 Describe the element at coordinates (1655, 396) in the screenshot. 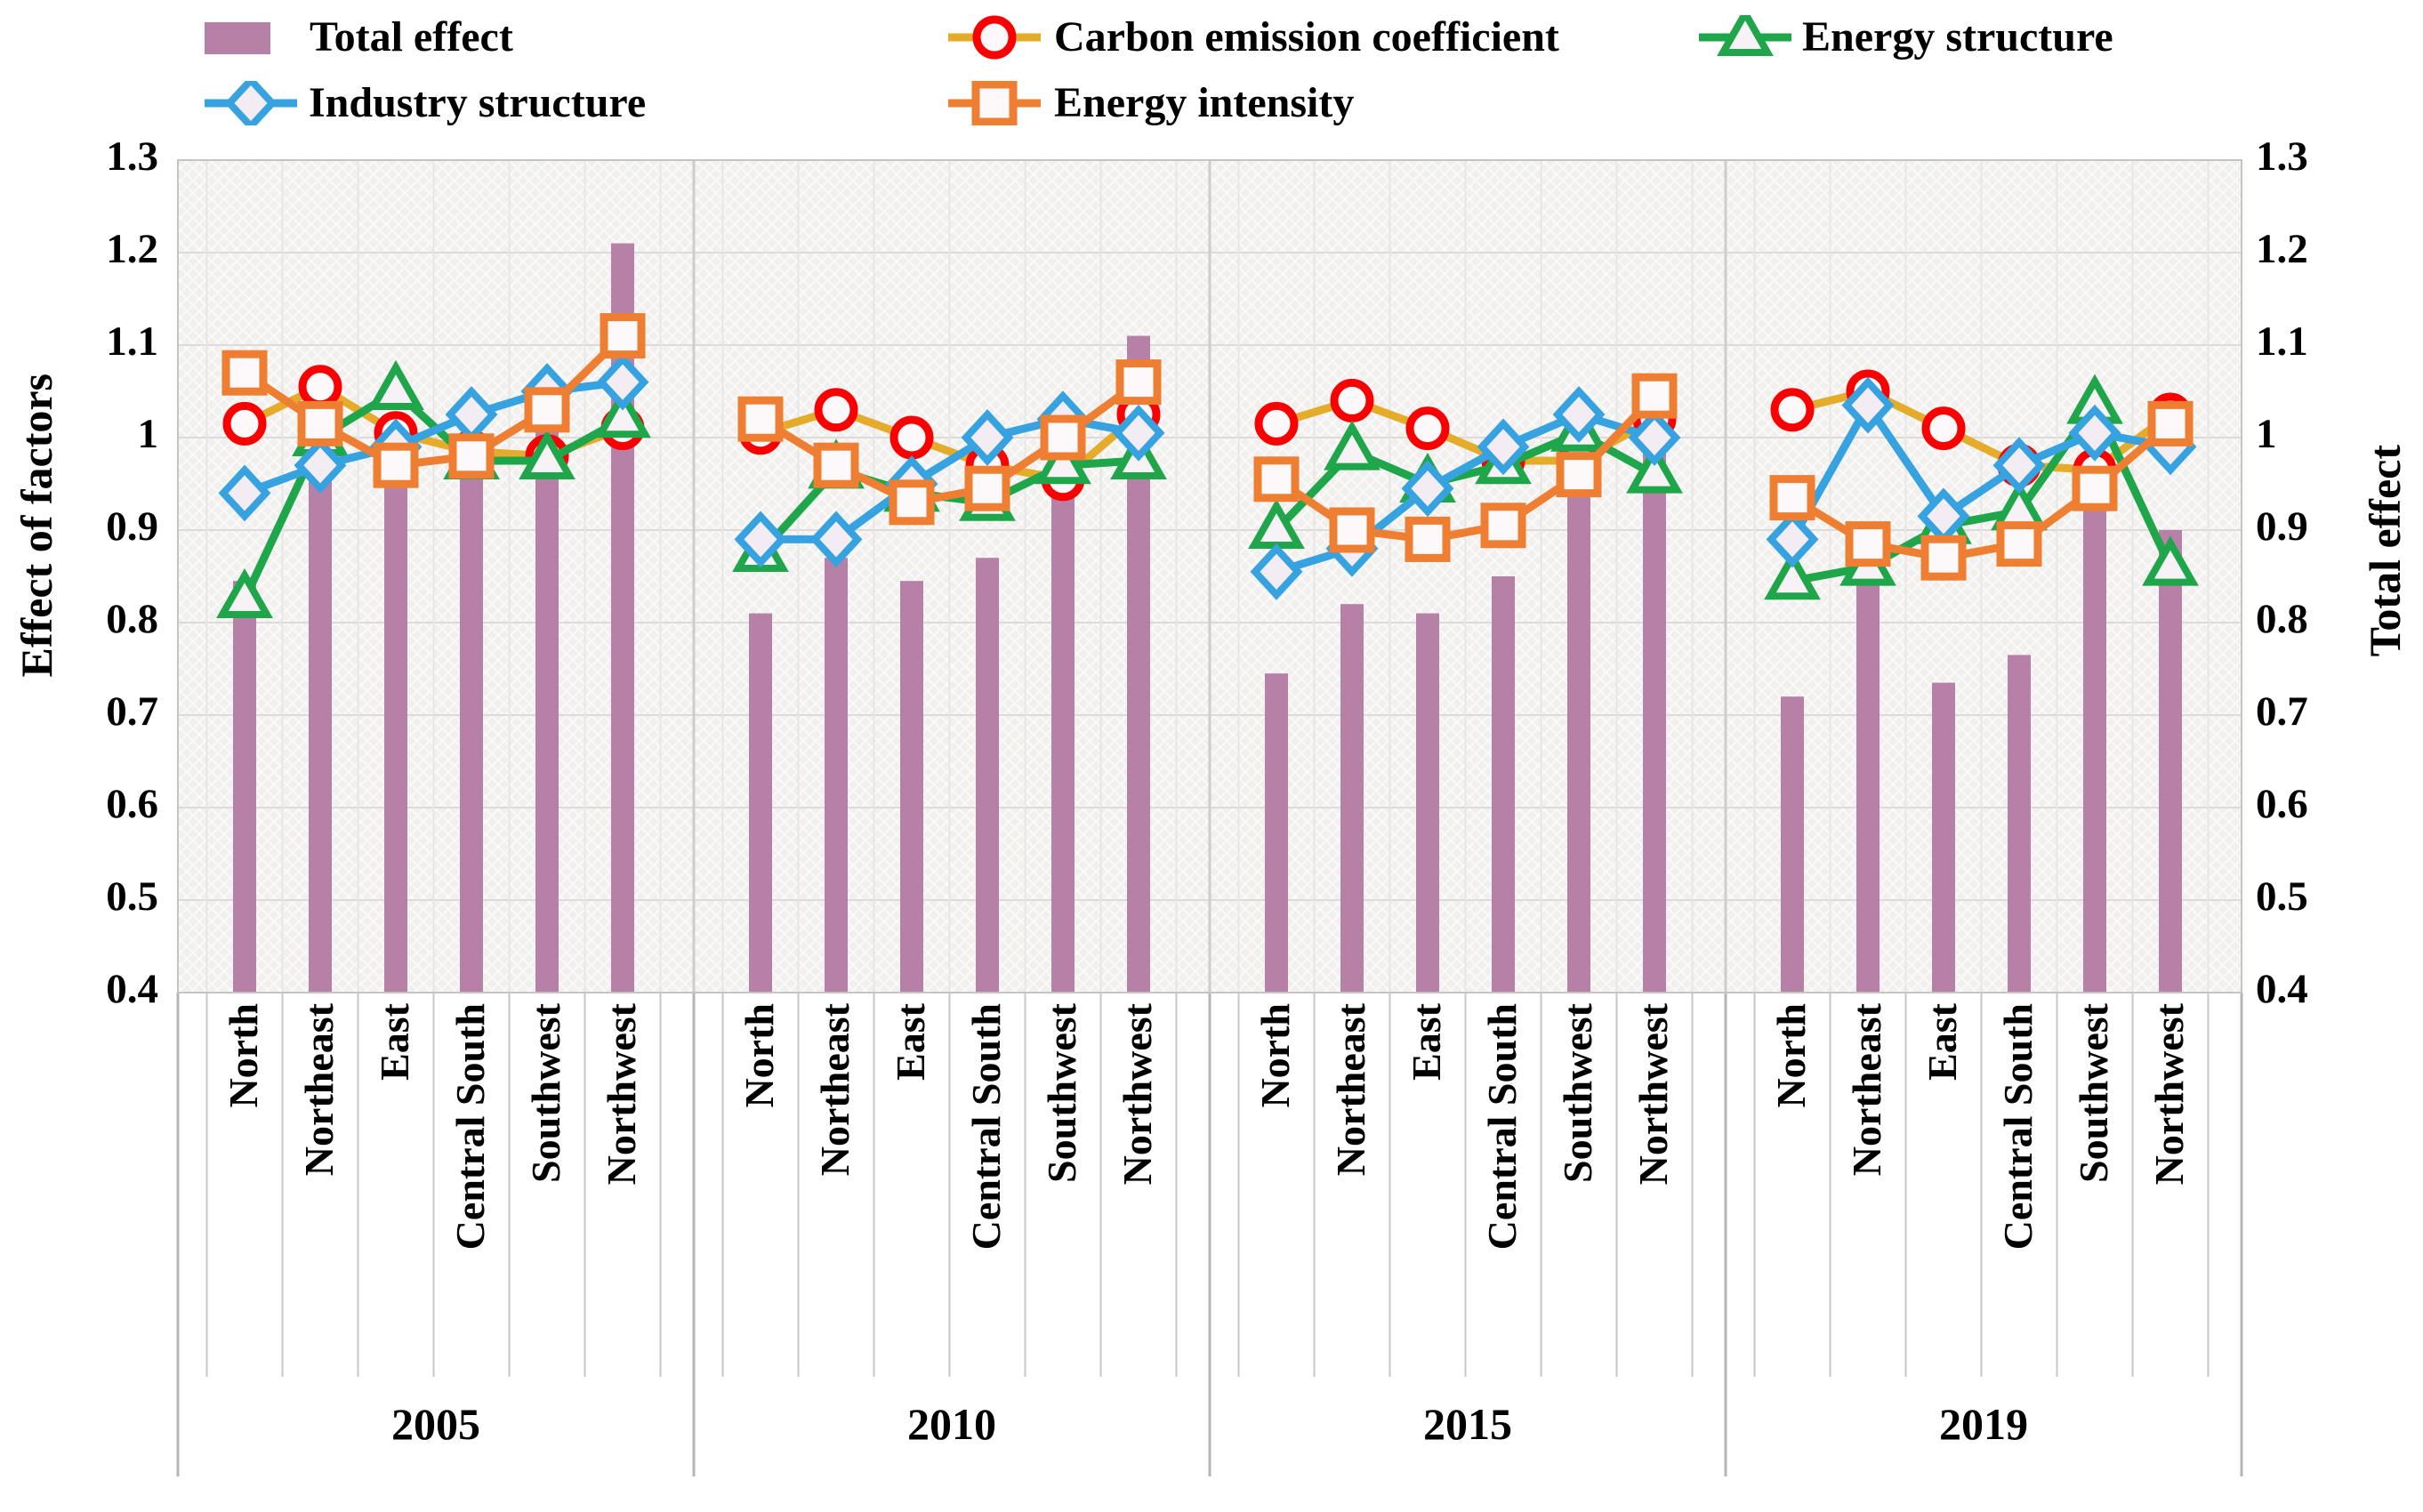

I see `marker-square-2015-northwest` at that location.